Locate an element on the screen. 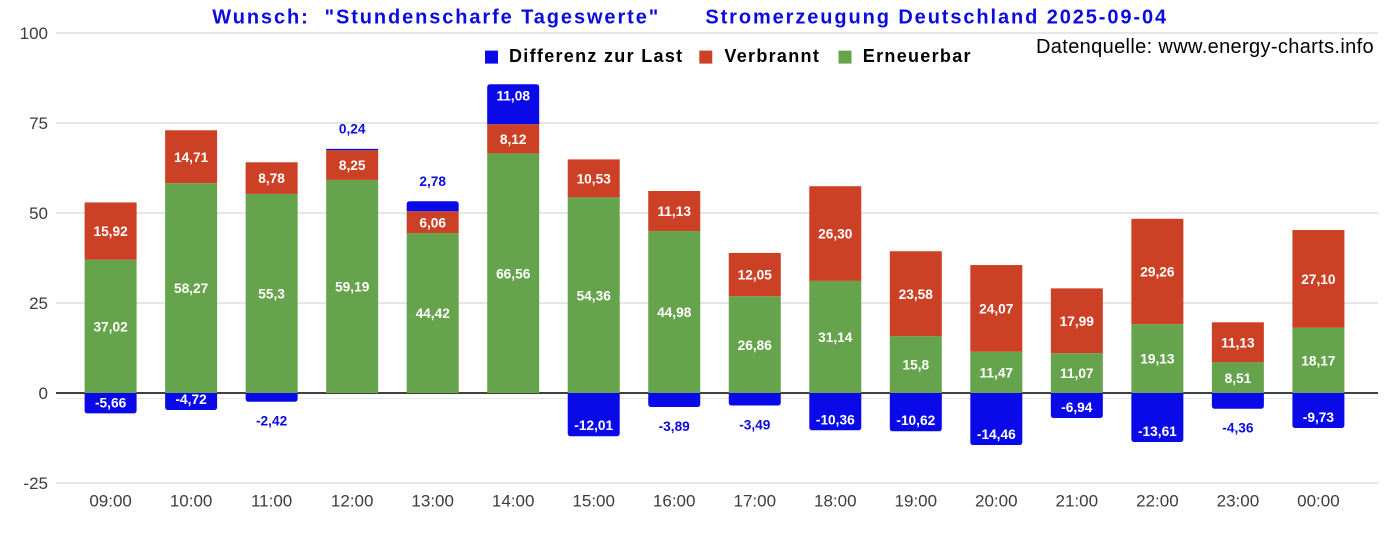 The width and height of the screenshot is (1390, 544). svg-text: -10,62 is located at coordinates (915, 420).